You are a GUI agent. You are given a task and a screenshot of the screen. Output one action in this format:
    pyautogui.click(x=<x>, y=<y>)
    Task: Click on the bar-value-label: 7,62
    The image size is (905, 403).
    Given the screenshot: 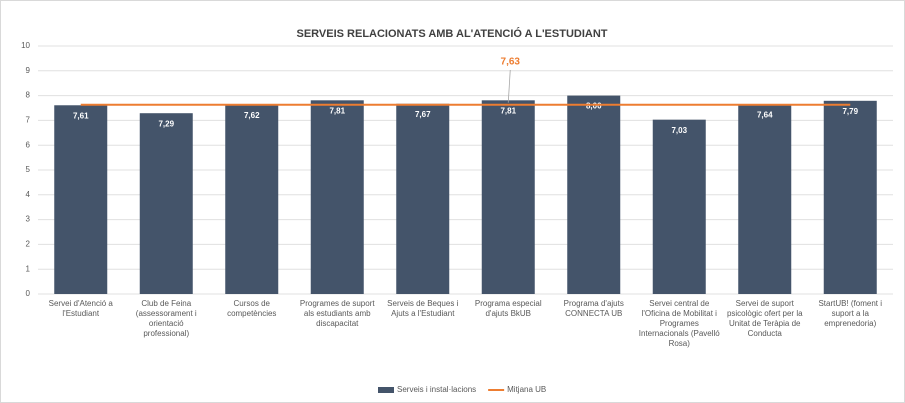 What is the action you would take?
    pyautogui.click(x=252, y=115)
    